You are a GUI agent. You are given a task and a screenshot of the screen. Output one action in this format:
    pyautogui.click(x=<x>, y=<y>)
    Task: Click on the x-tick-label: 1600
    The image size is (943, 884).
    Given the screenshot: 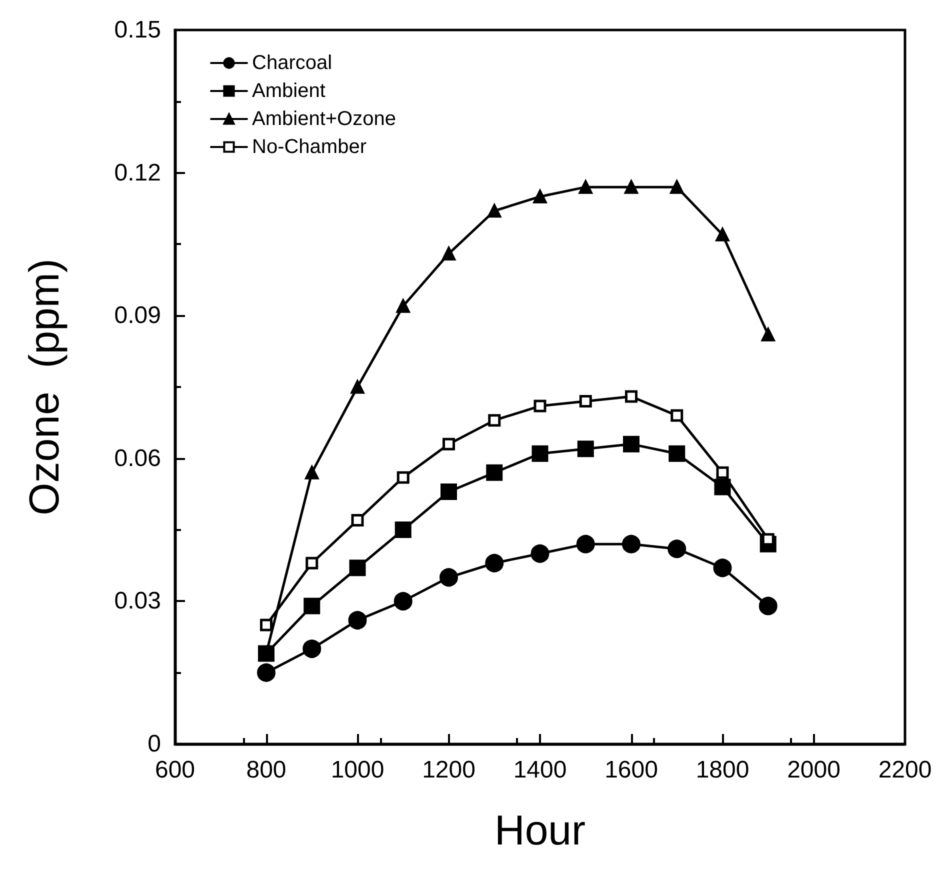 What is the action you would take?
    pyautogui.click(x=631, y=770)
    